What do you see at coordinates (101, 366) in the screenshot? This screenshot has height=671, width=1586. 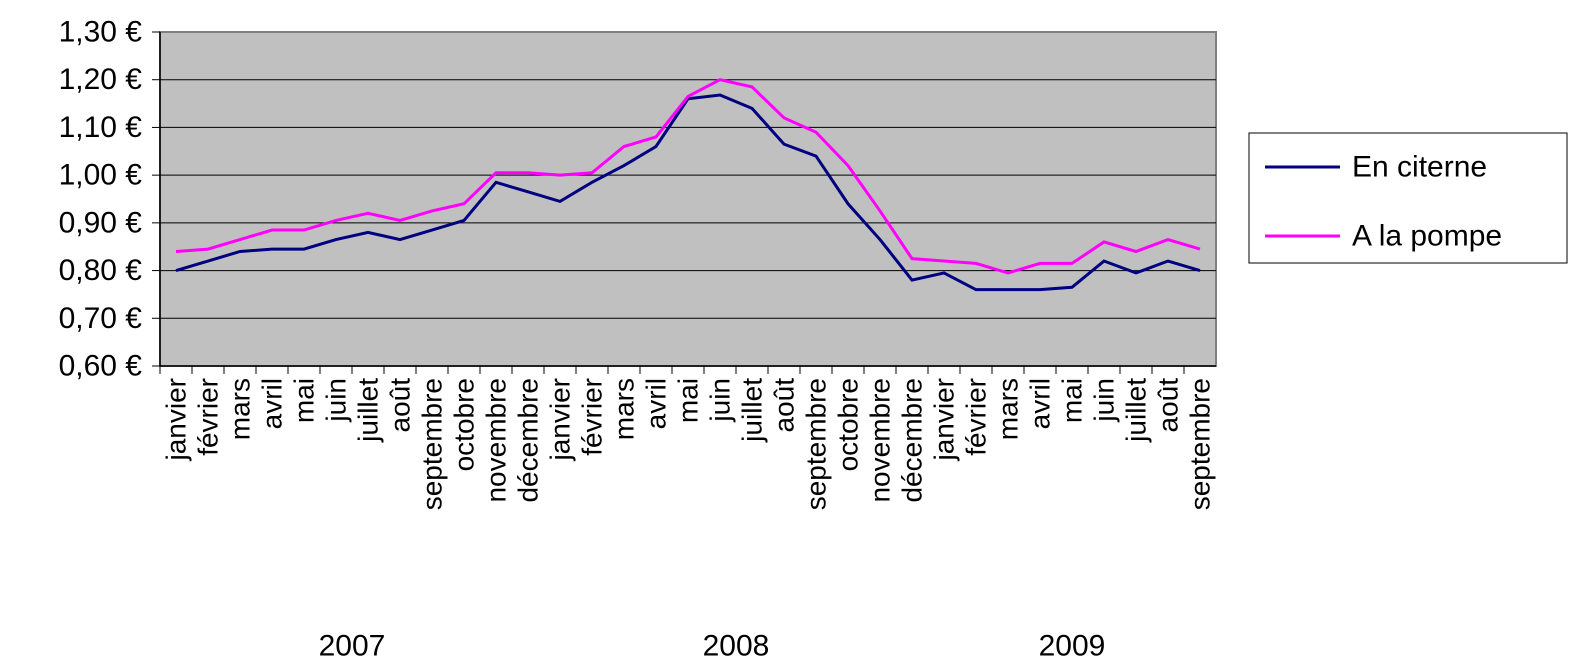 I see `y-tick-label: 0,60 €` at bounding box center [101, 366].